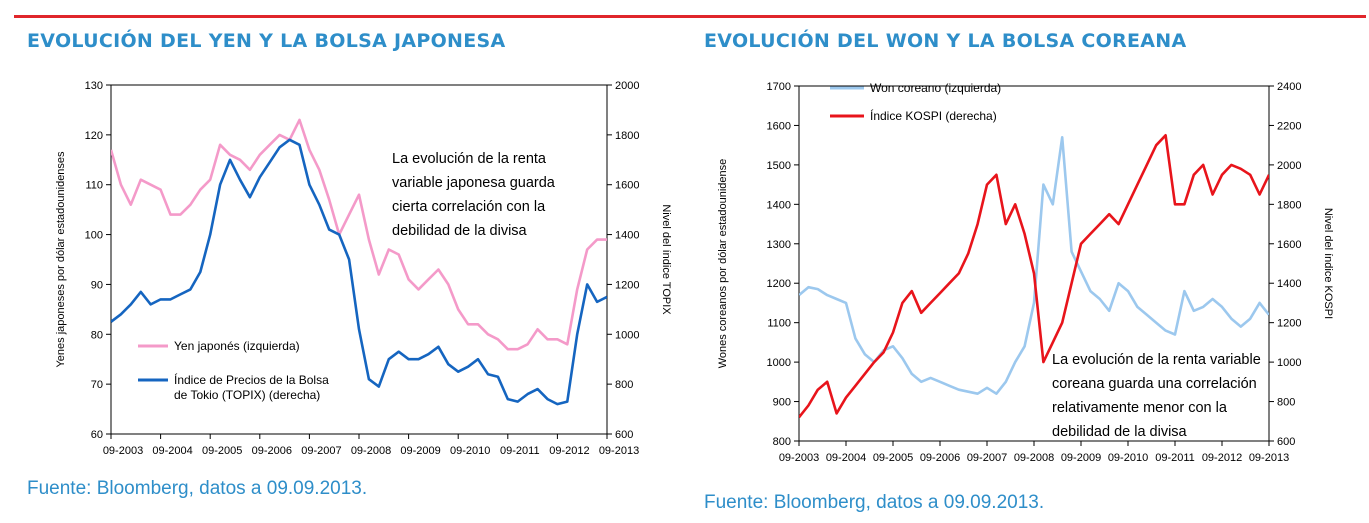  Describe the element at coordinates (935, 88) in the screenshot. I see `legend-label: Won coreano (izquierda)` at that location.